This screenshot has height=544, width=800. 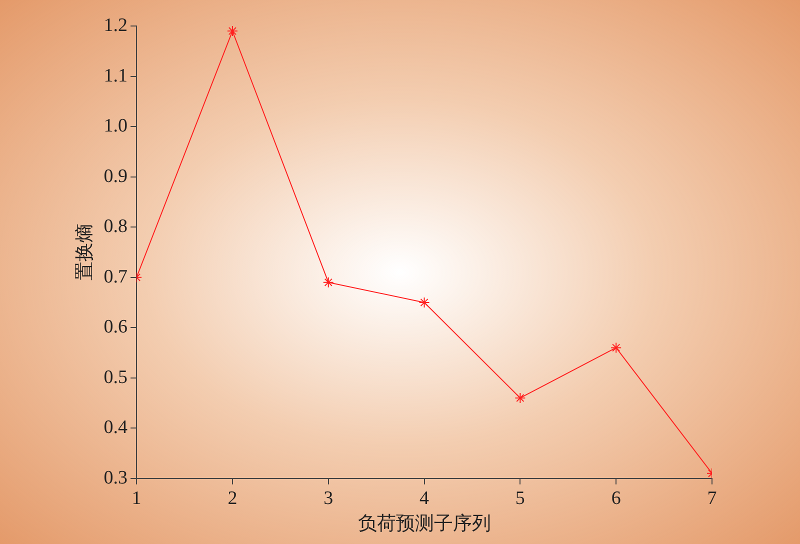 What do you see at coordinates (425, 498) in the screenshot?
I see `x-tick-label: 4` at bounding box center [425, 498].